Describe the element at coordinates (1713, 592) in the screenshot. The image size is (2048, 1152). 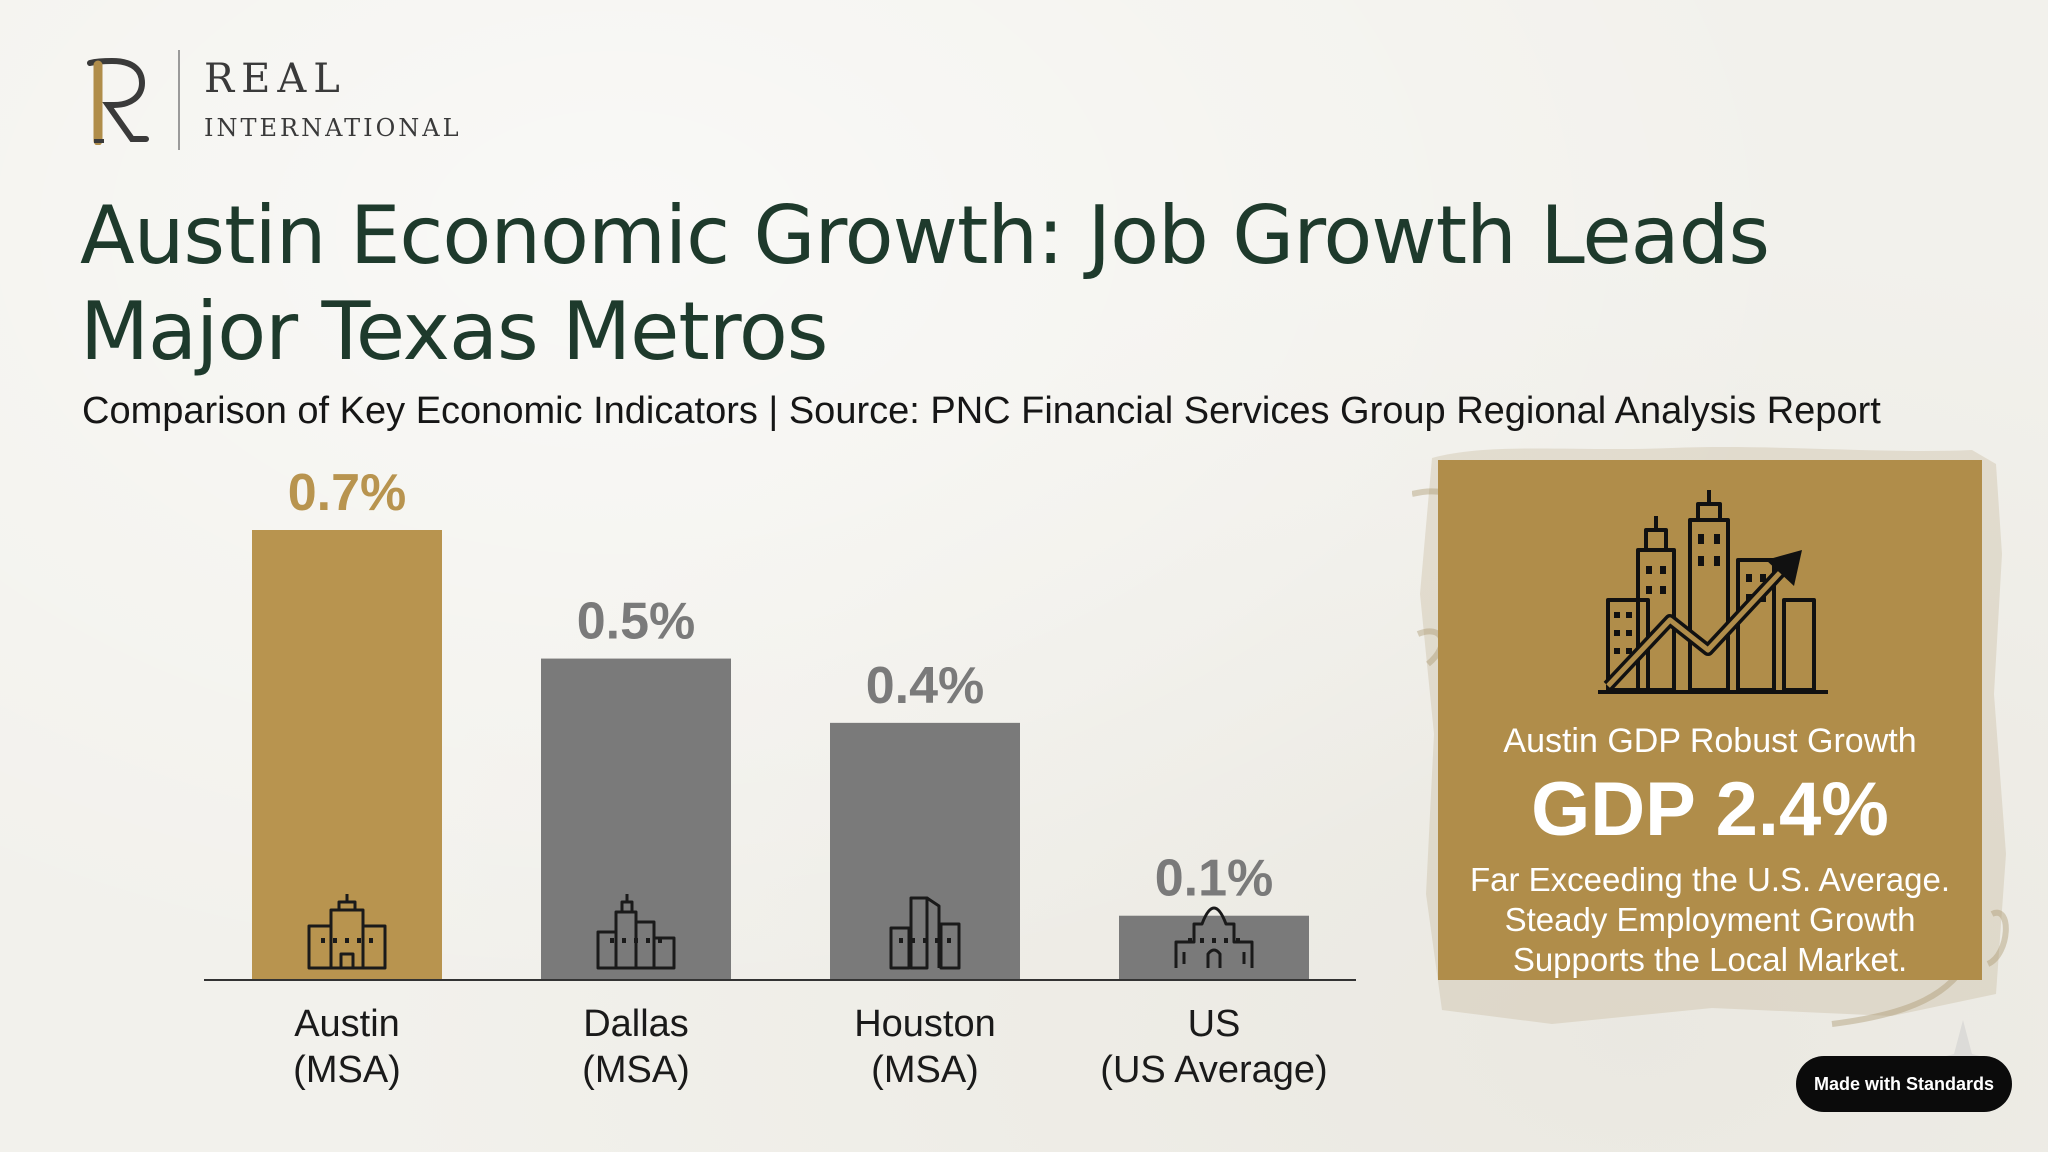
I see `city-growth-arrow-icon` at that location.